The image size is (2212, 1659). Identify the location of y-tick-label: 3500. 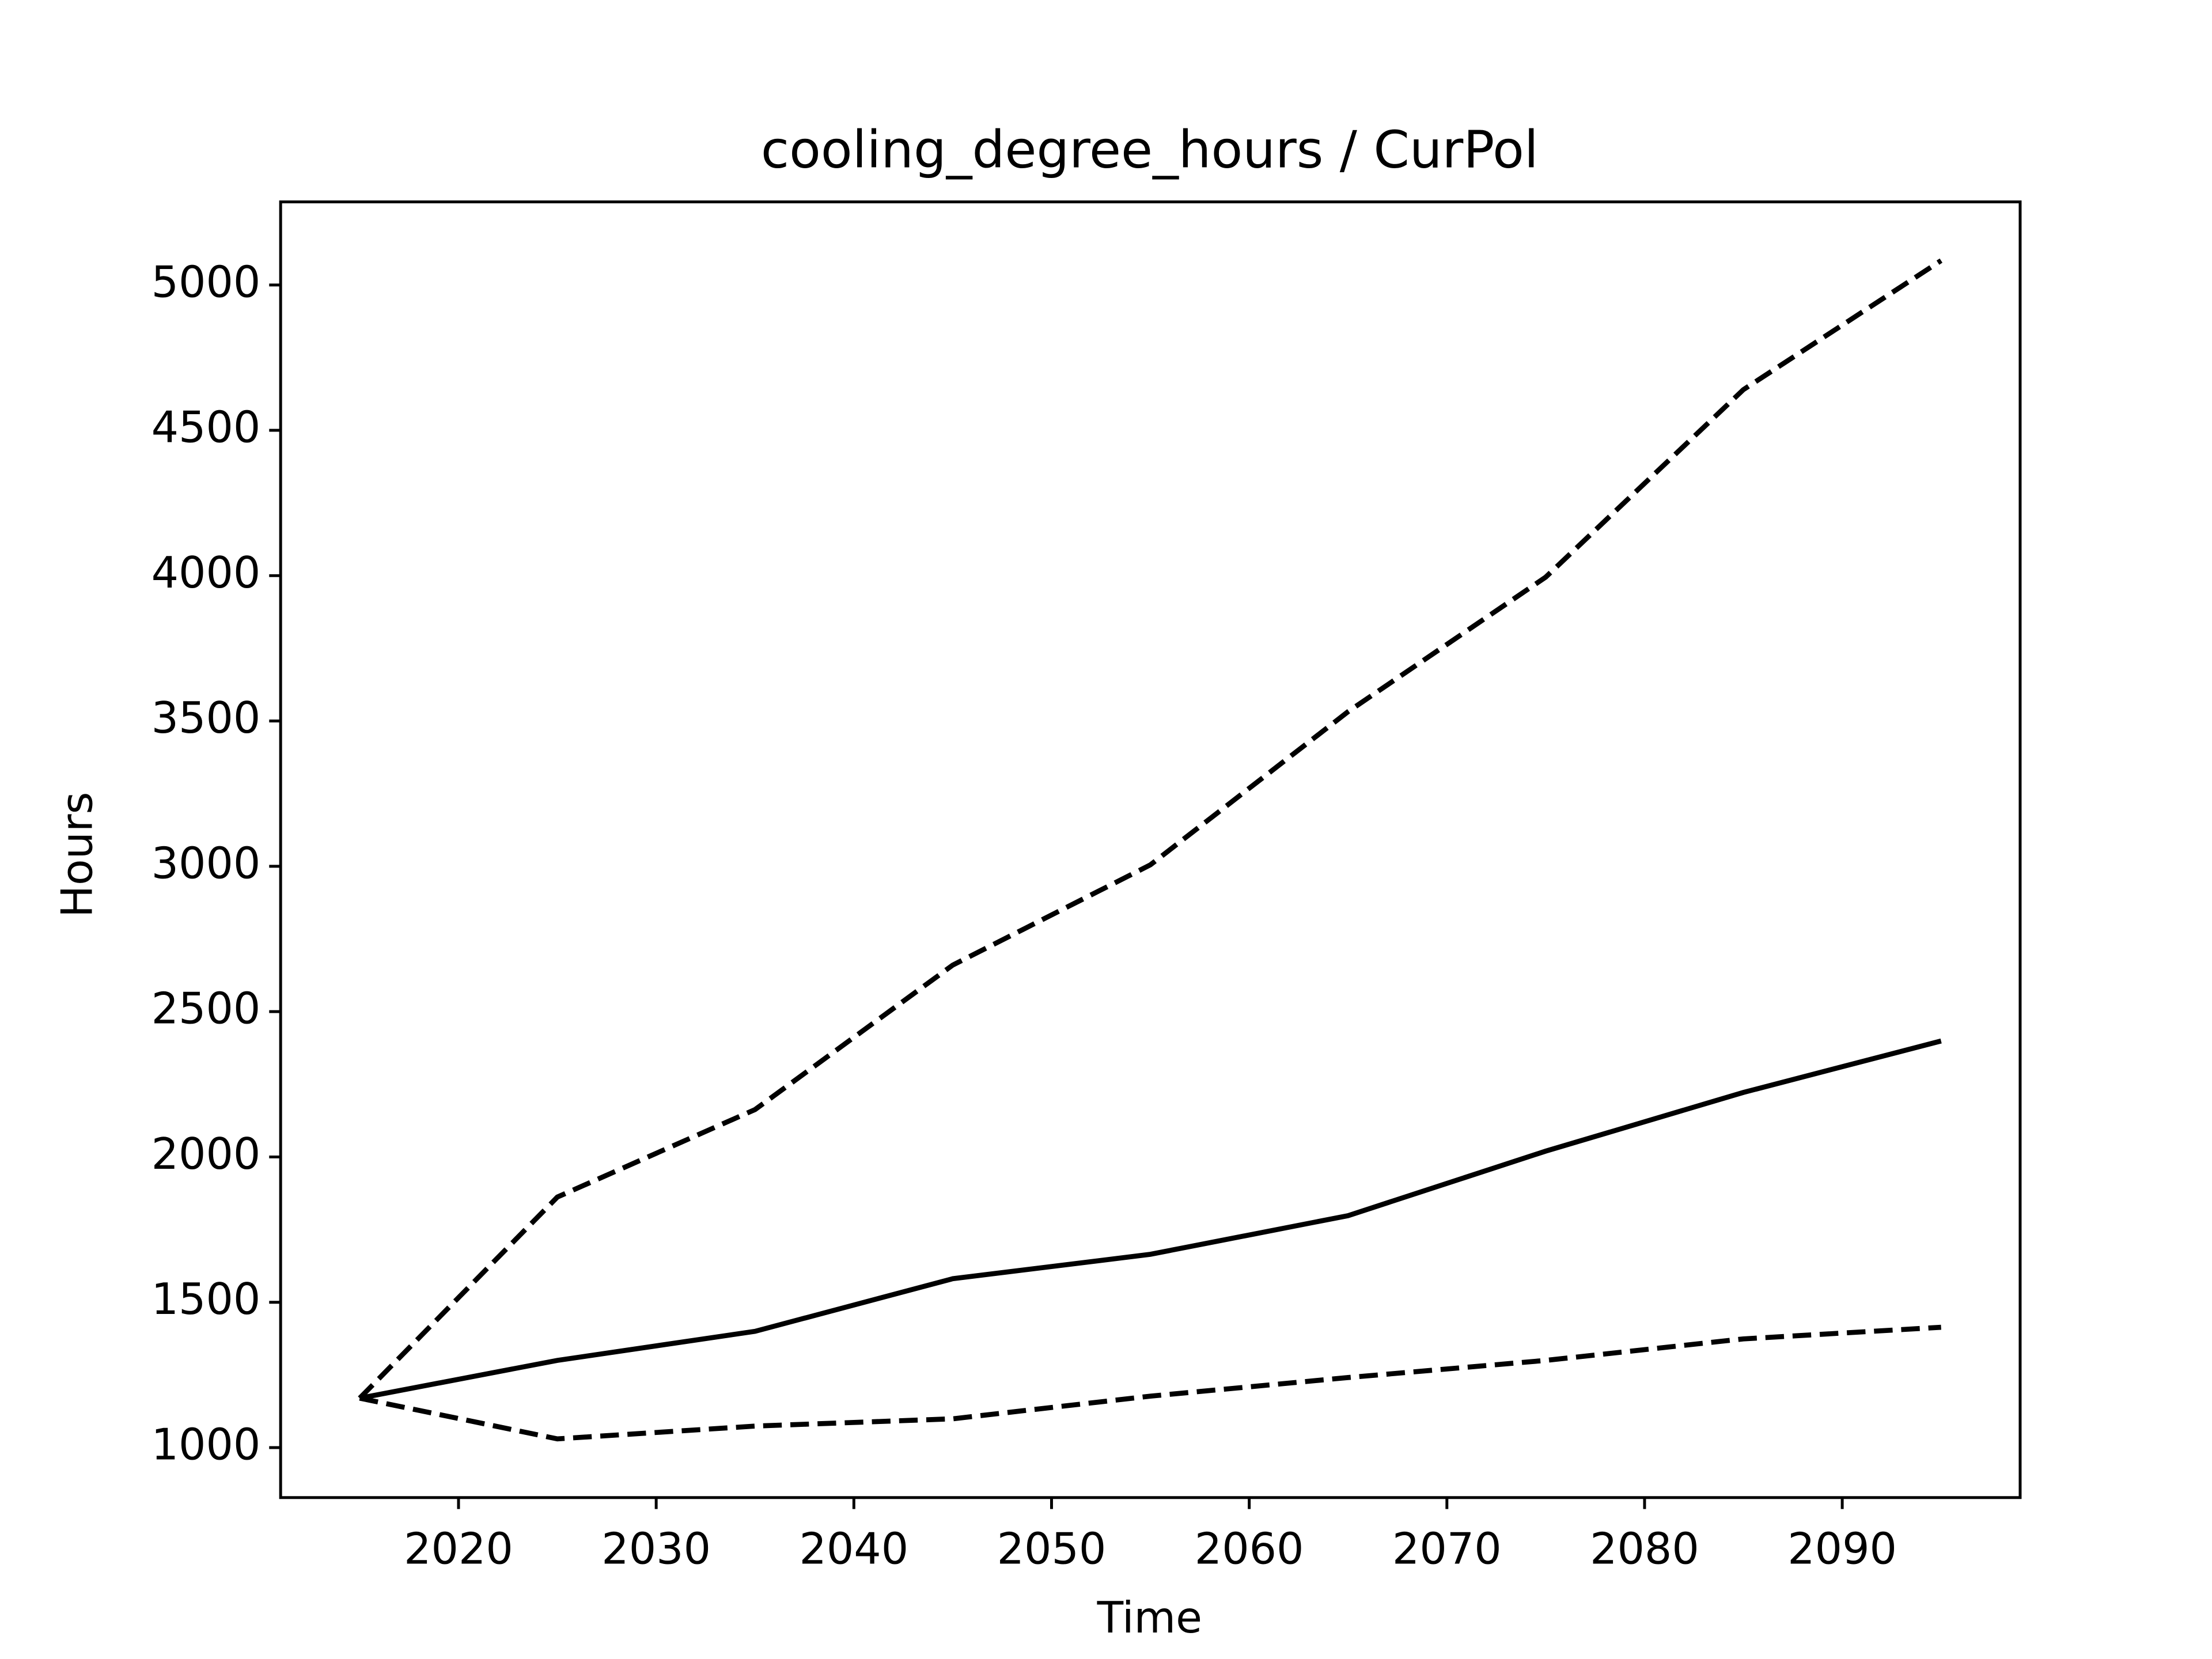
(206, 718).